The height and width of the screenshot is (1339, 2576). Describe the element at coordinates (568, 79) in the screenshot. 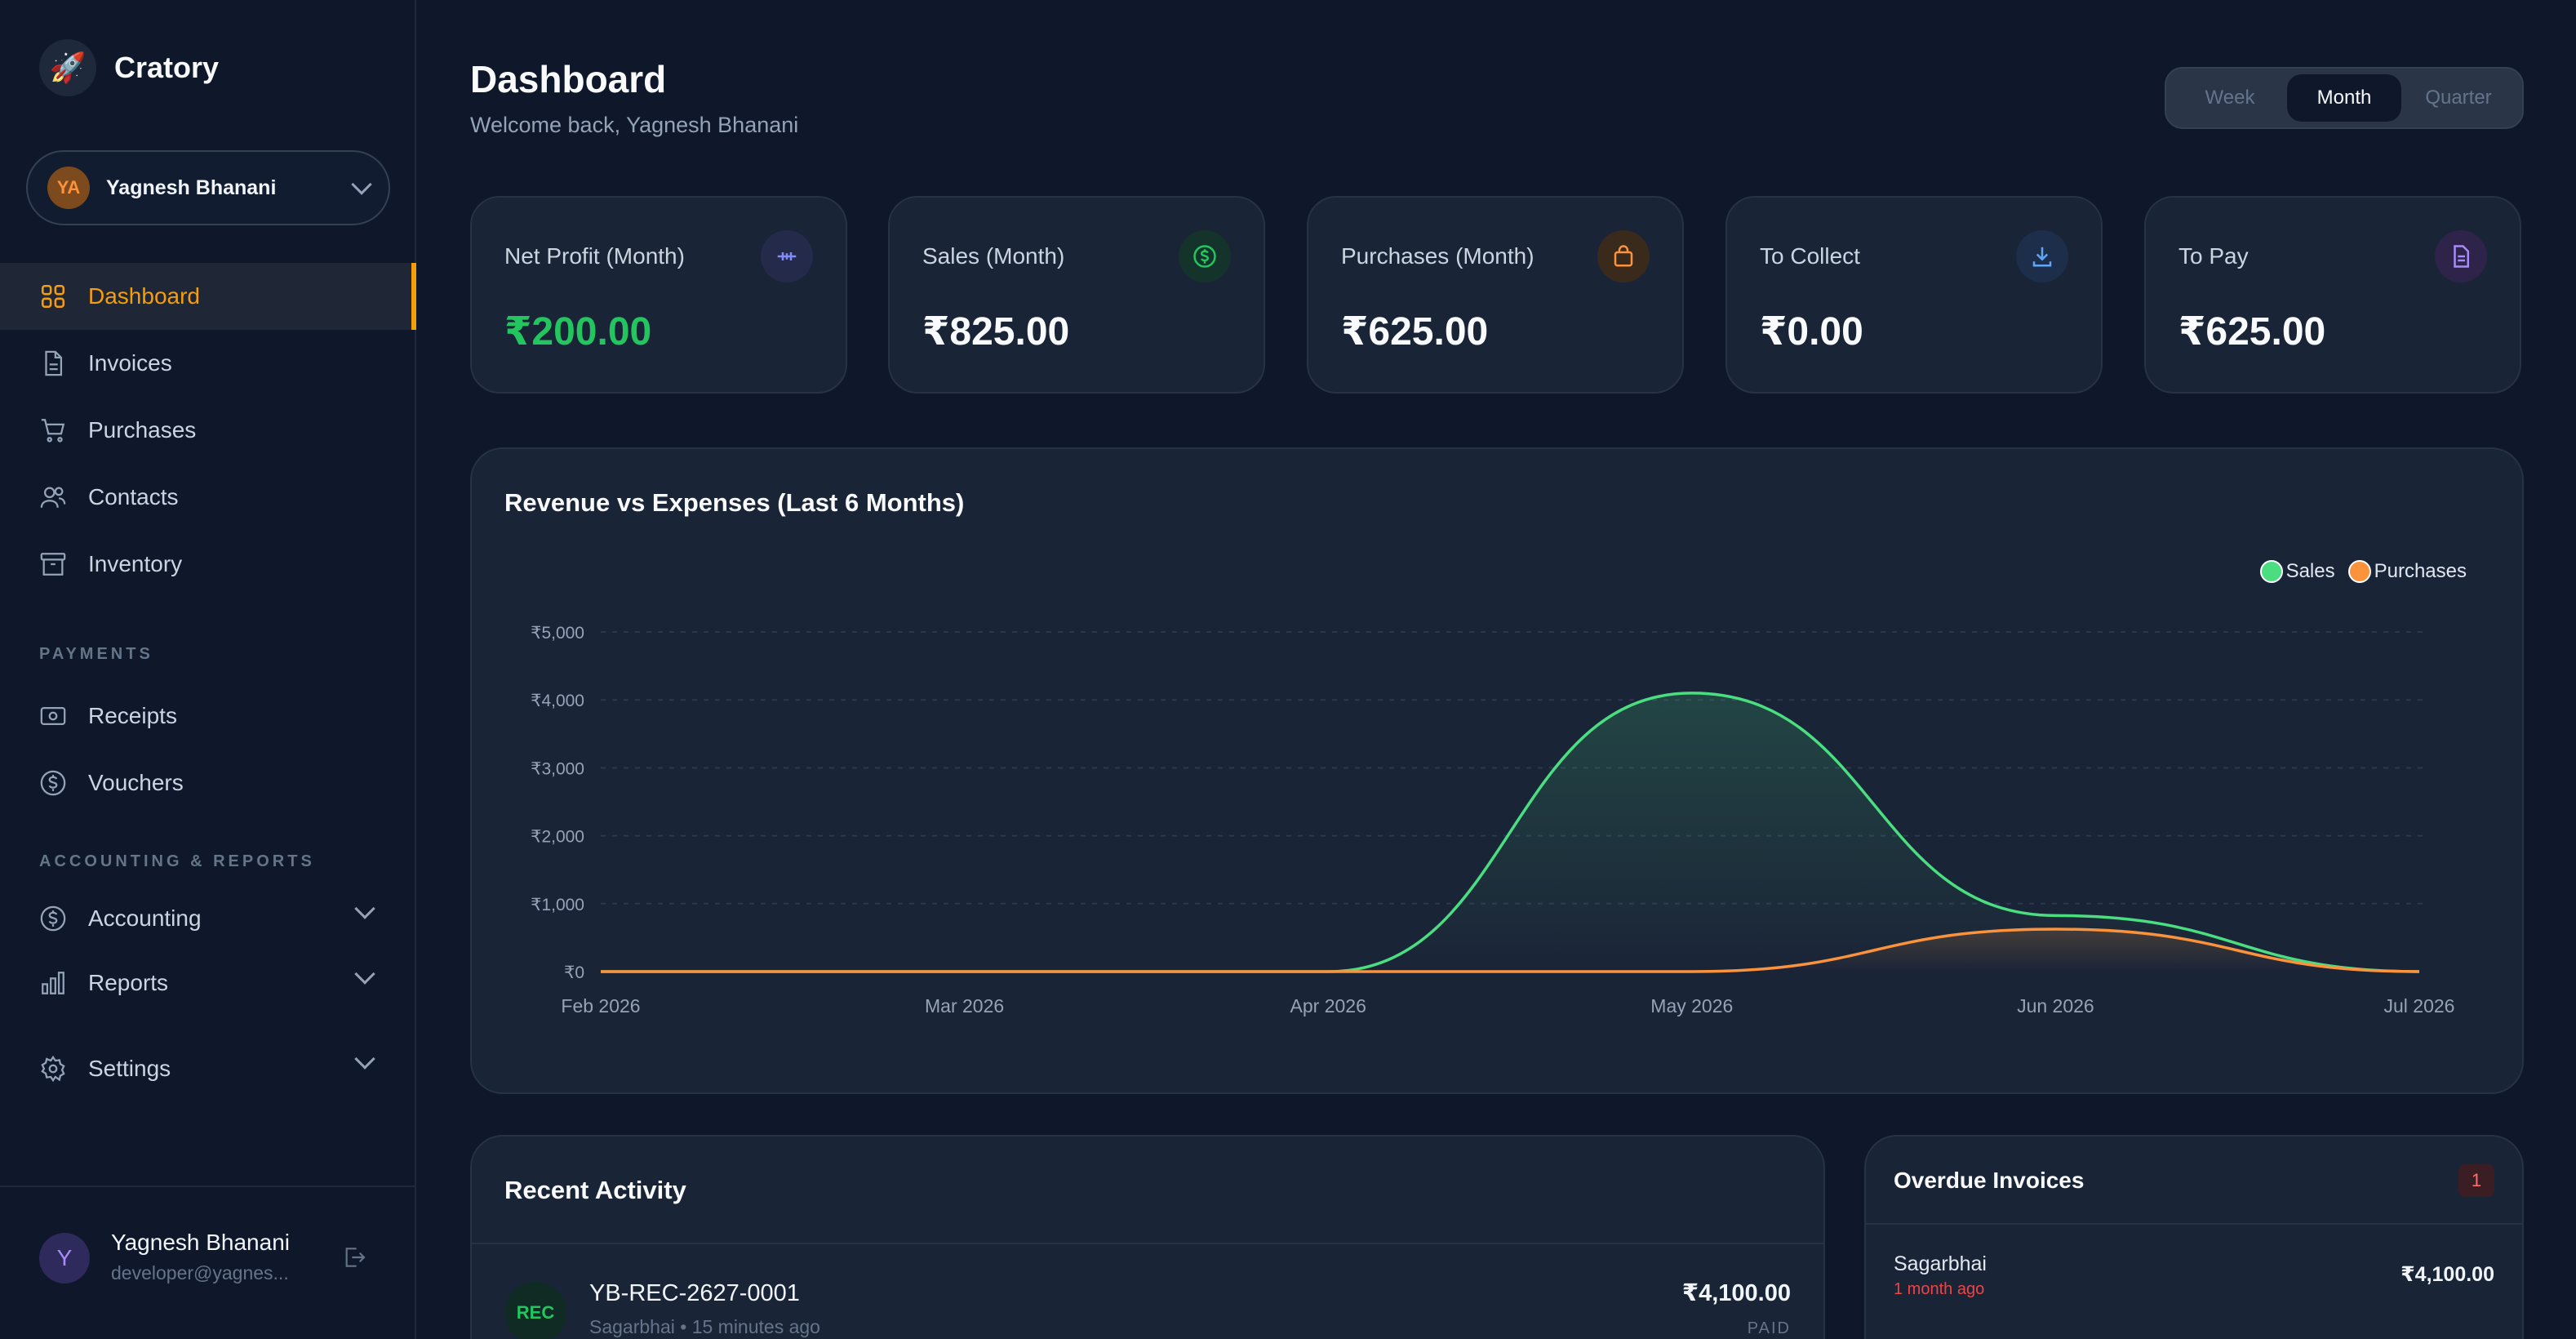

I see `page-title: Dashboard` at that location.